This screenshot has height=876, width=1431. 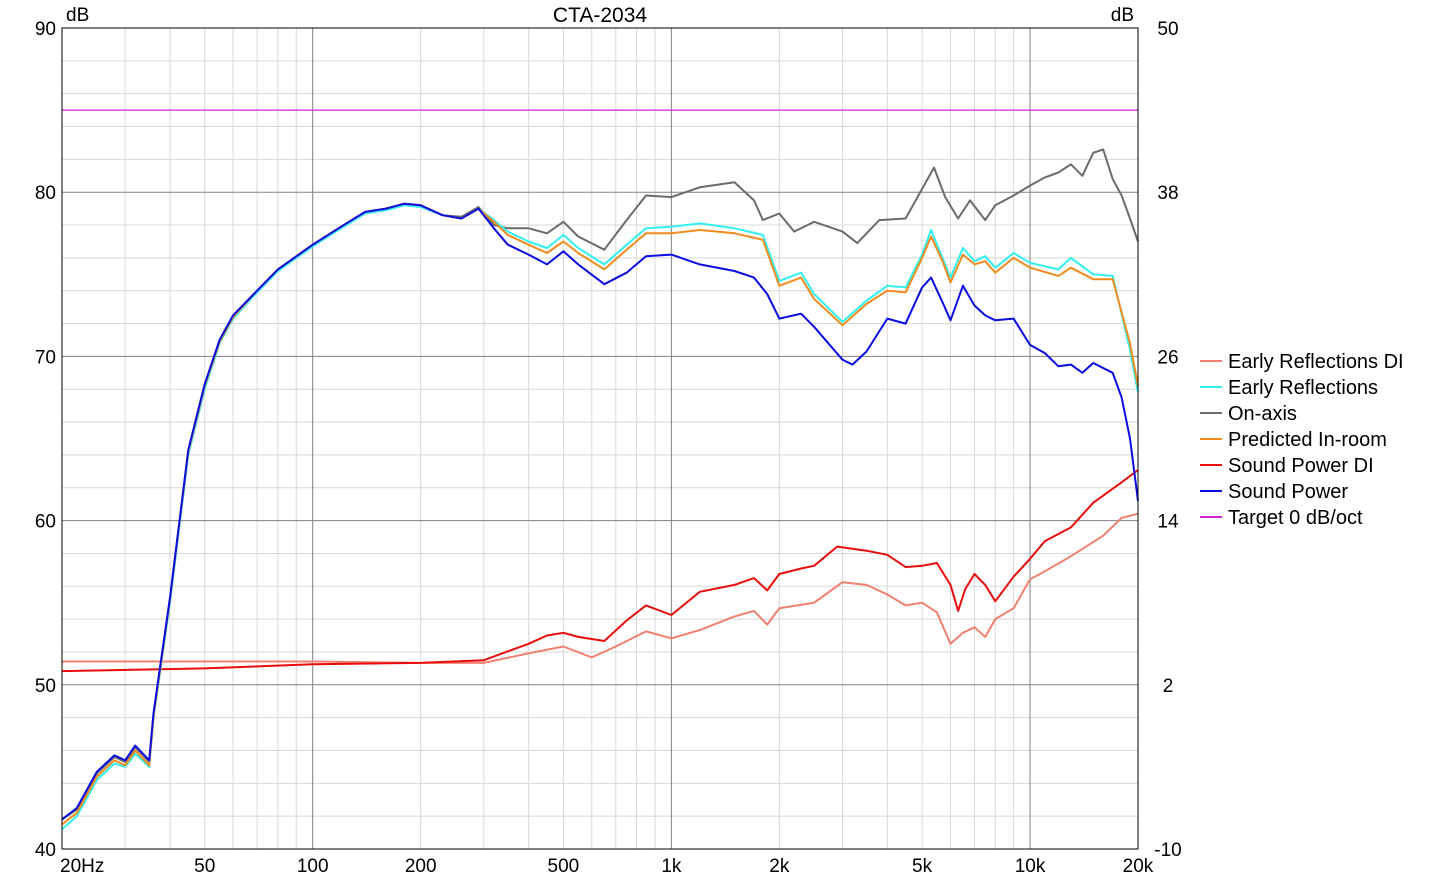 What do you see at coordinates (45, 193) in the screenshot?
I see `y-left-tick-label: 80` at bounding box center [45, 193].